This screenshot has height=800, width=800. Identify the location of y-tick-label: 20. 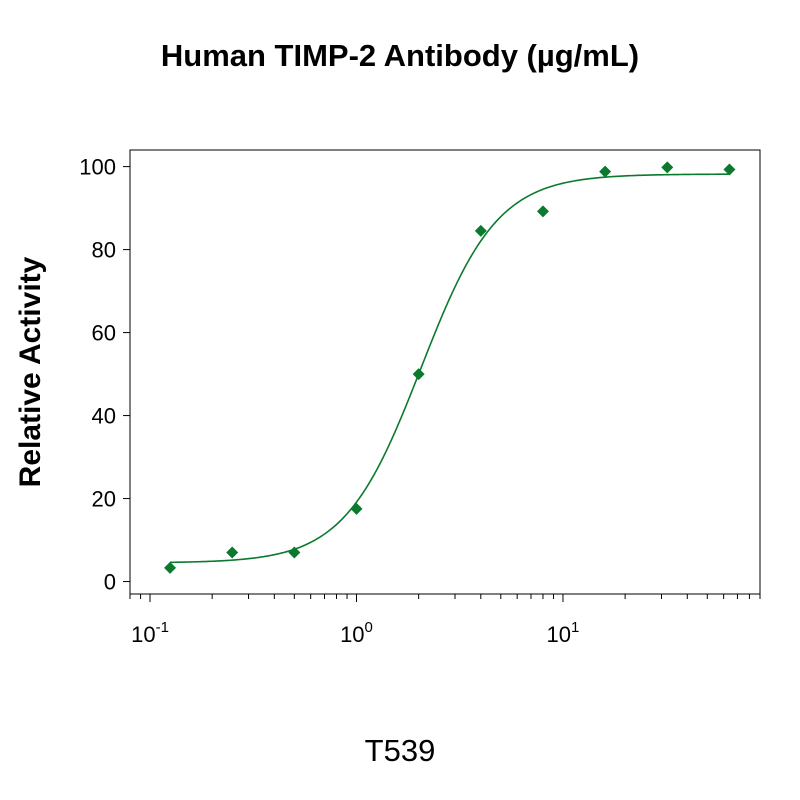
(104, 499).